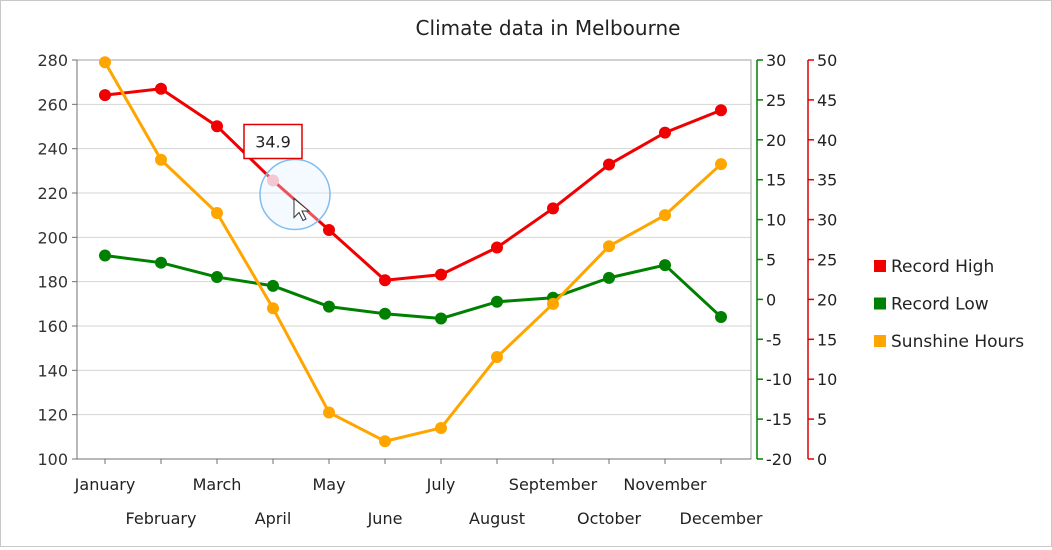  I want to click on tooltip-value: 34.9, so click(273, 141).